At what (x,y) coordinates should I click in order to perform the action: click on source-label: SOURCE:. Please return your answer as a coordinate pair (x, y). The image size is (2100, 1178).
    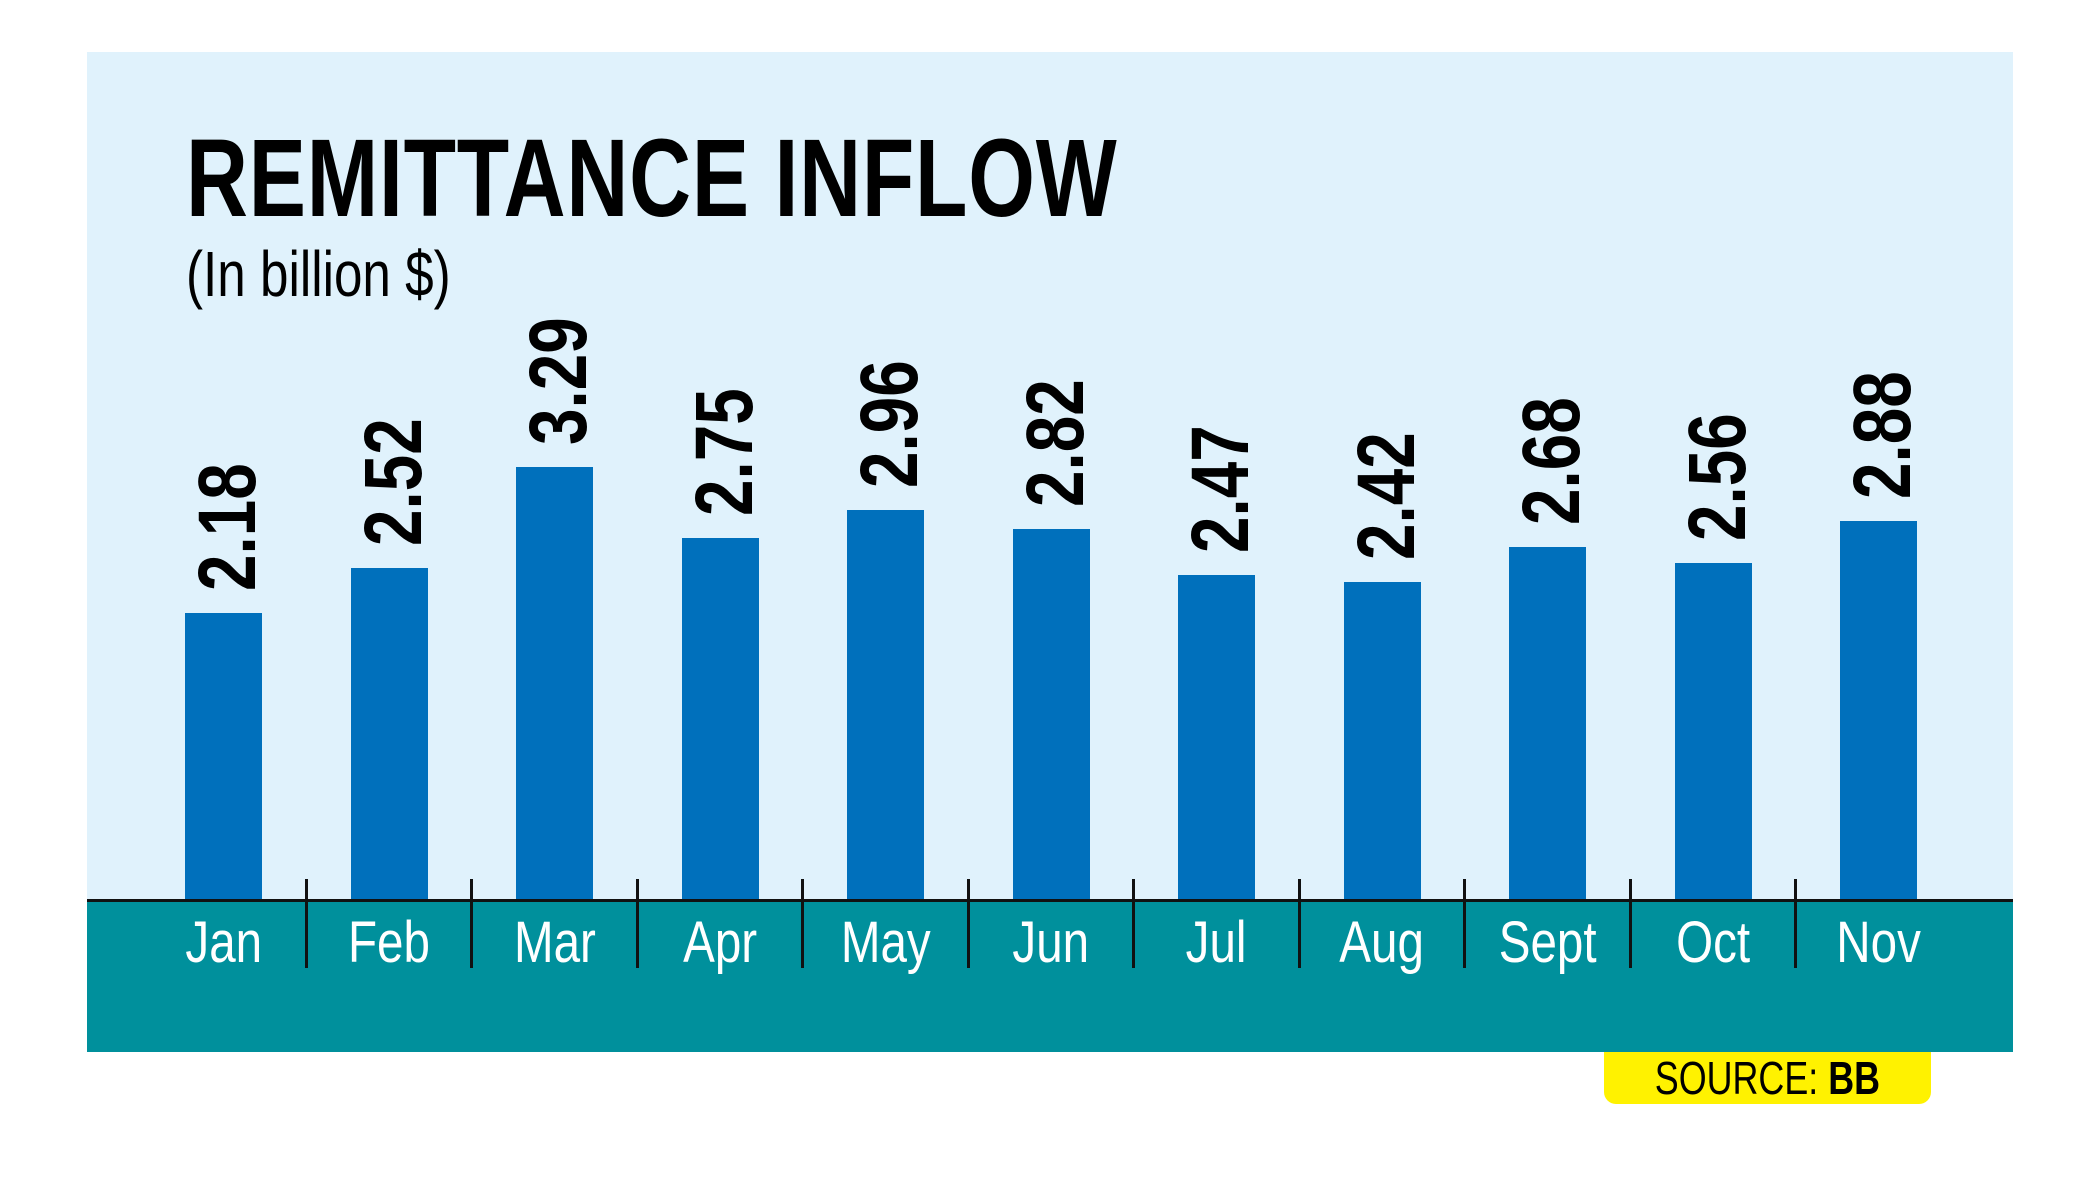
    Looking at the image, I should click on (1736, 1078).